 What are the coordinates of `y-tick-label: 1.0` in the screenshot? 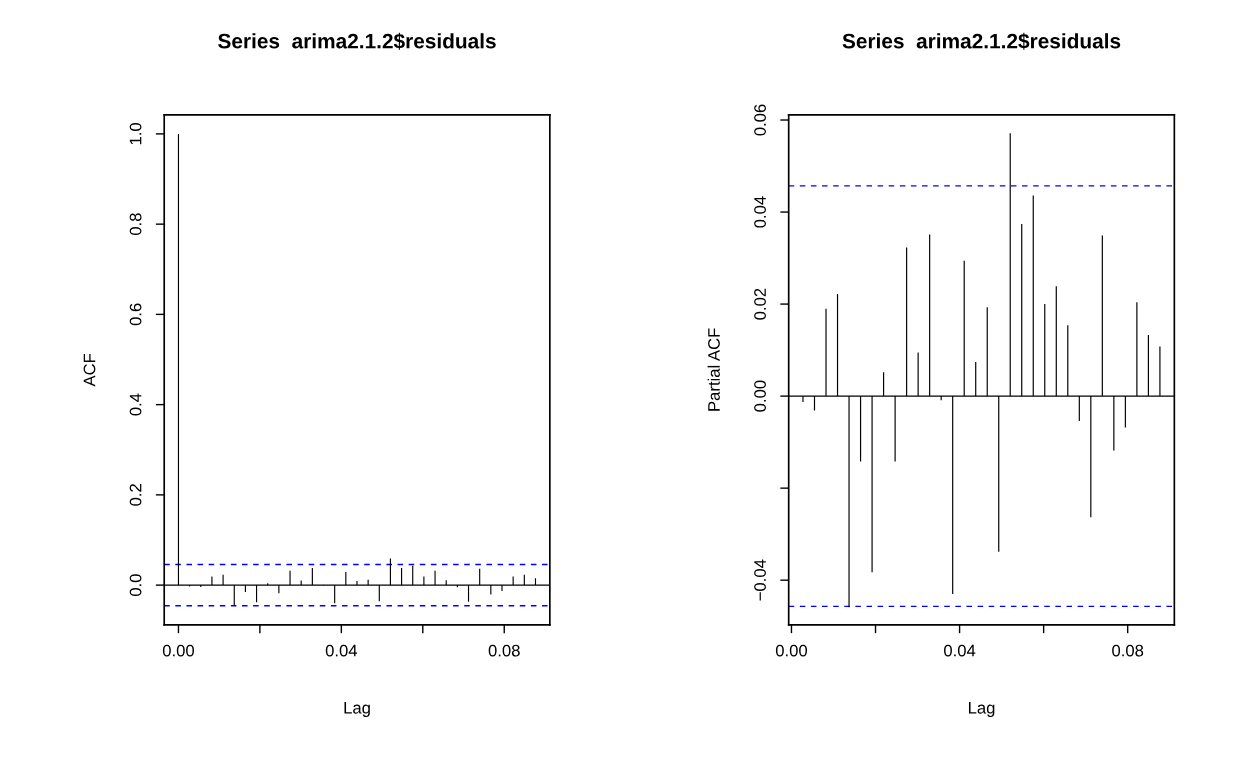 It's located at (135, 133).